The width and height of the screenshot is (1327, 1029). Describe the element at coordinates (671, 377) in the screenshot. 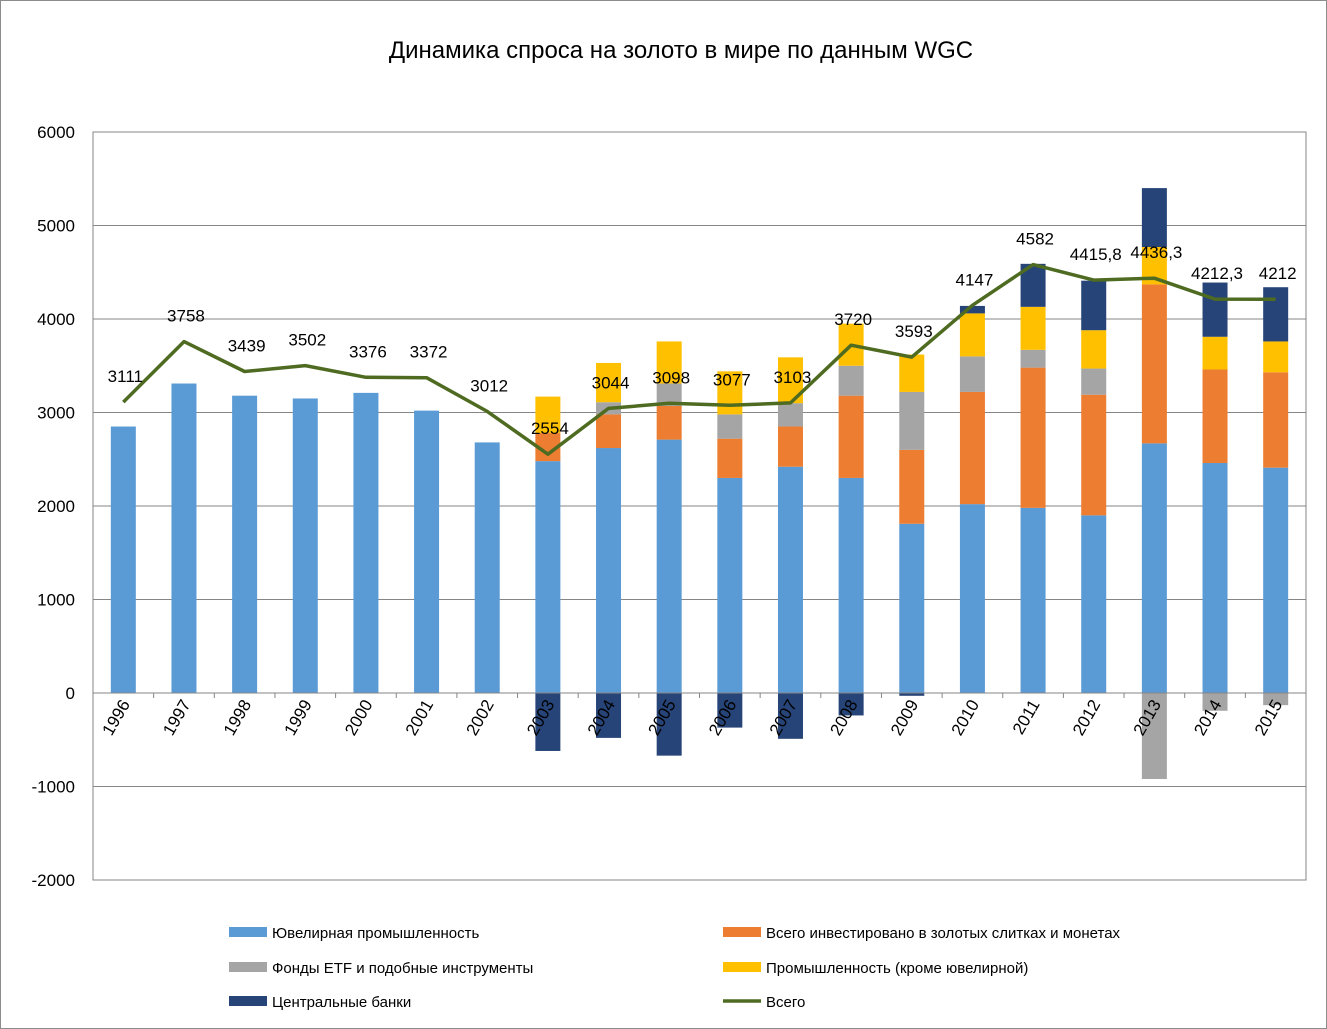

I see `data-label-2005: 3098` at that location.